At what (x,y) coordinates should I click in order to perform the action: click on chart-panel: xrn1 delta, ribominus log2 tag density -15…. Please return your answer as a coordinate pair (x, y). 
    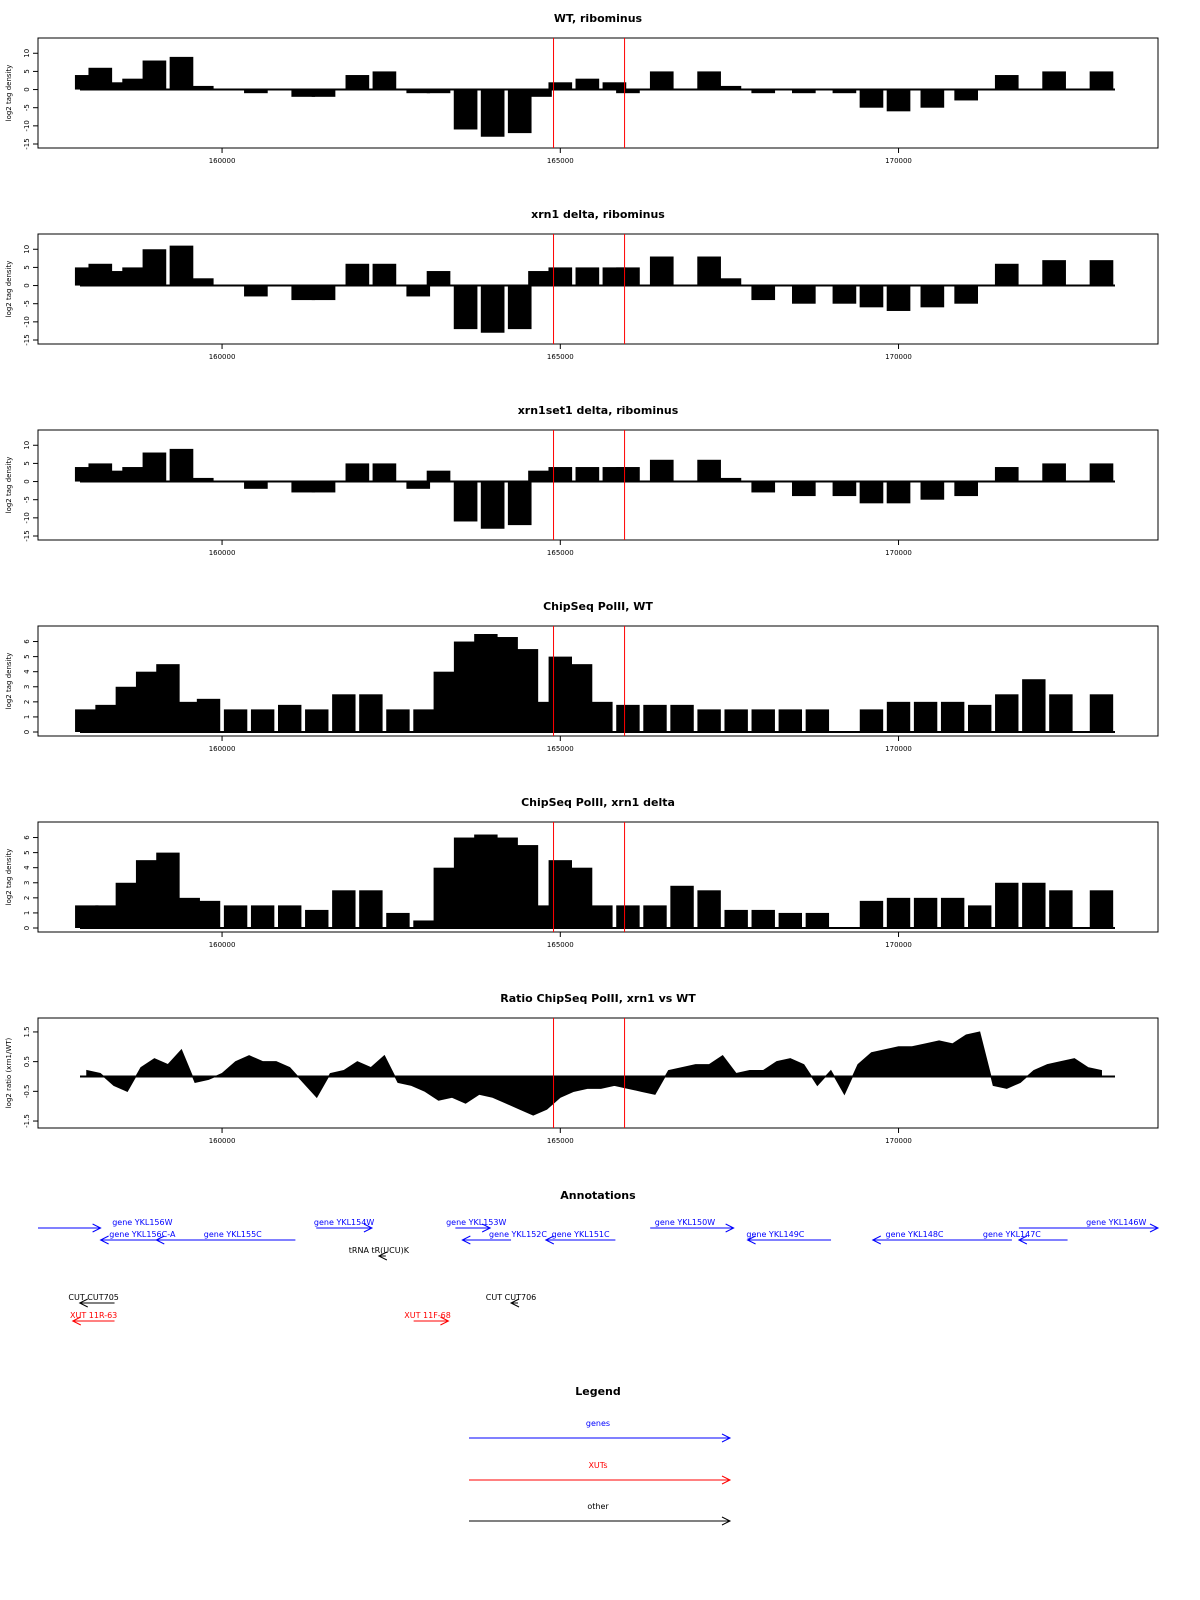
    Looking at the image, I should click on (582, 284).